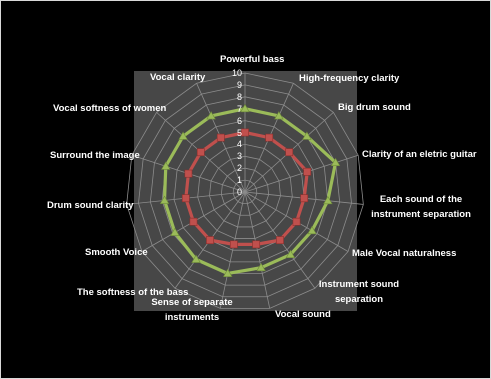 The height and width of the screenshot is (379, 491). I want to click on tick-label: 2, so click(239, 168).